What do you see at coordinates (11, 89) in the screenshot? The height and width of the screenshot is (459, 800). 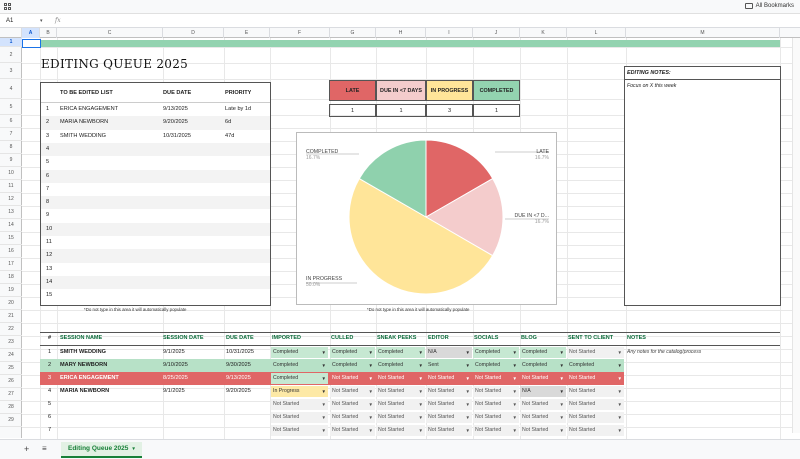 I see `row-header-4: 4` at bounding box center [11, 89].